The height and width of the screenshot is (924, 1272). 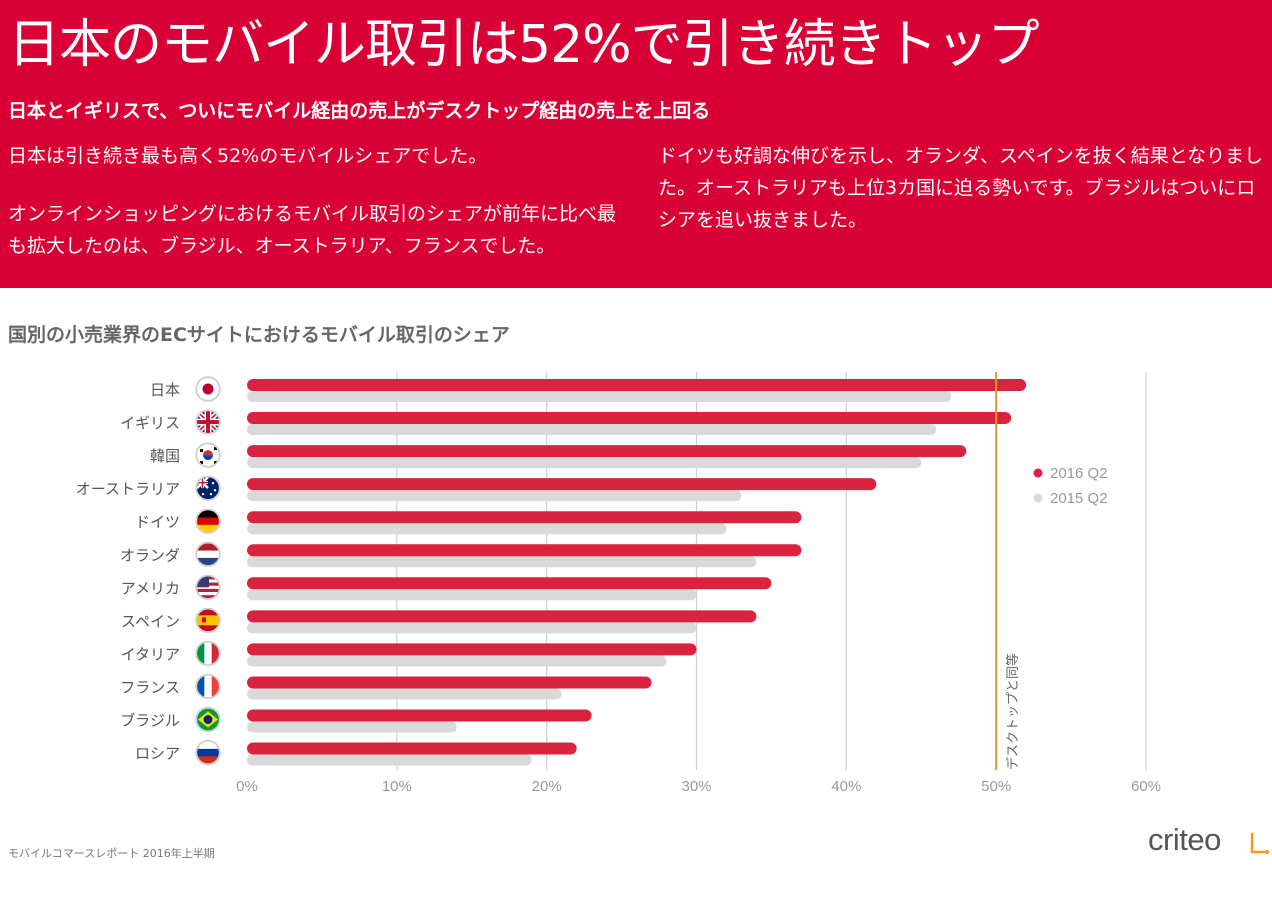 I want to click on headline: 日本のモバイル取引は52%で引き続きトップ, so click(x=524, y=45).